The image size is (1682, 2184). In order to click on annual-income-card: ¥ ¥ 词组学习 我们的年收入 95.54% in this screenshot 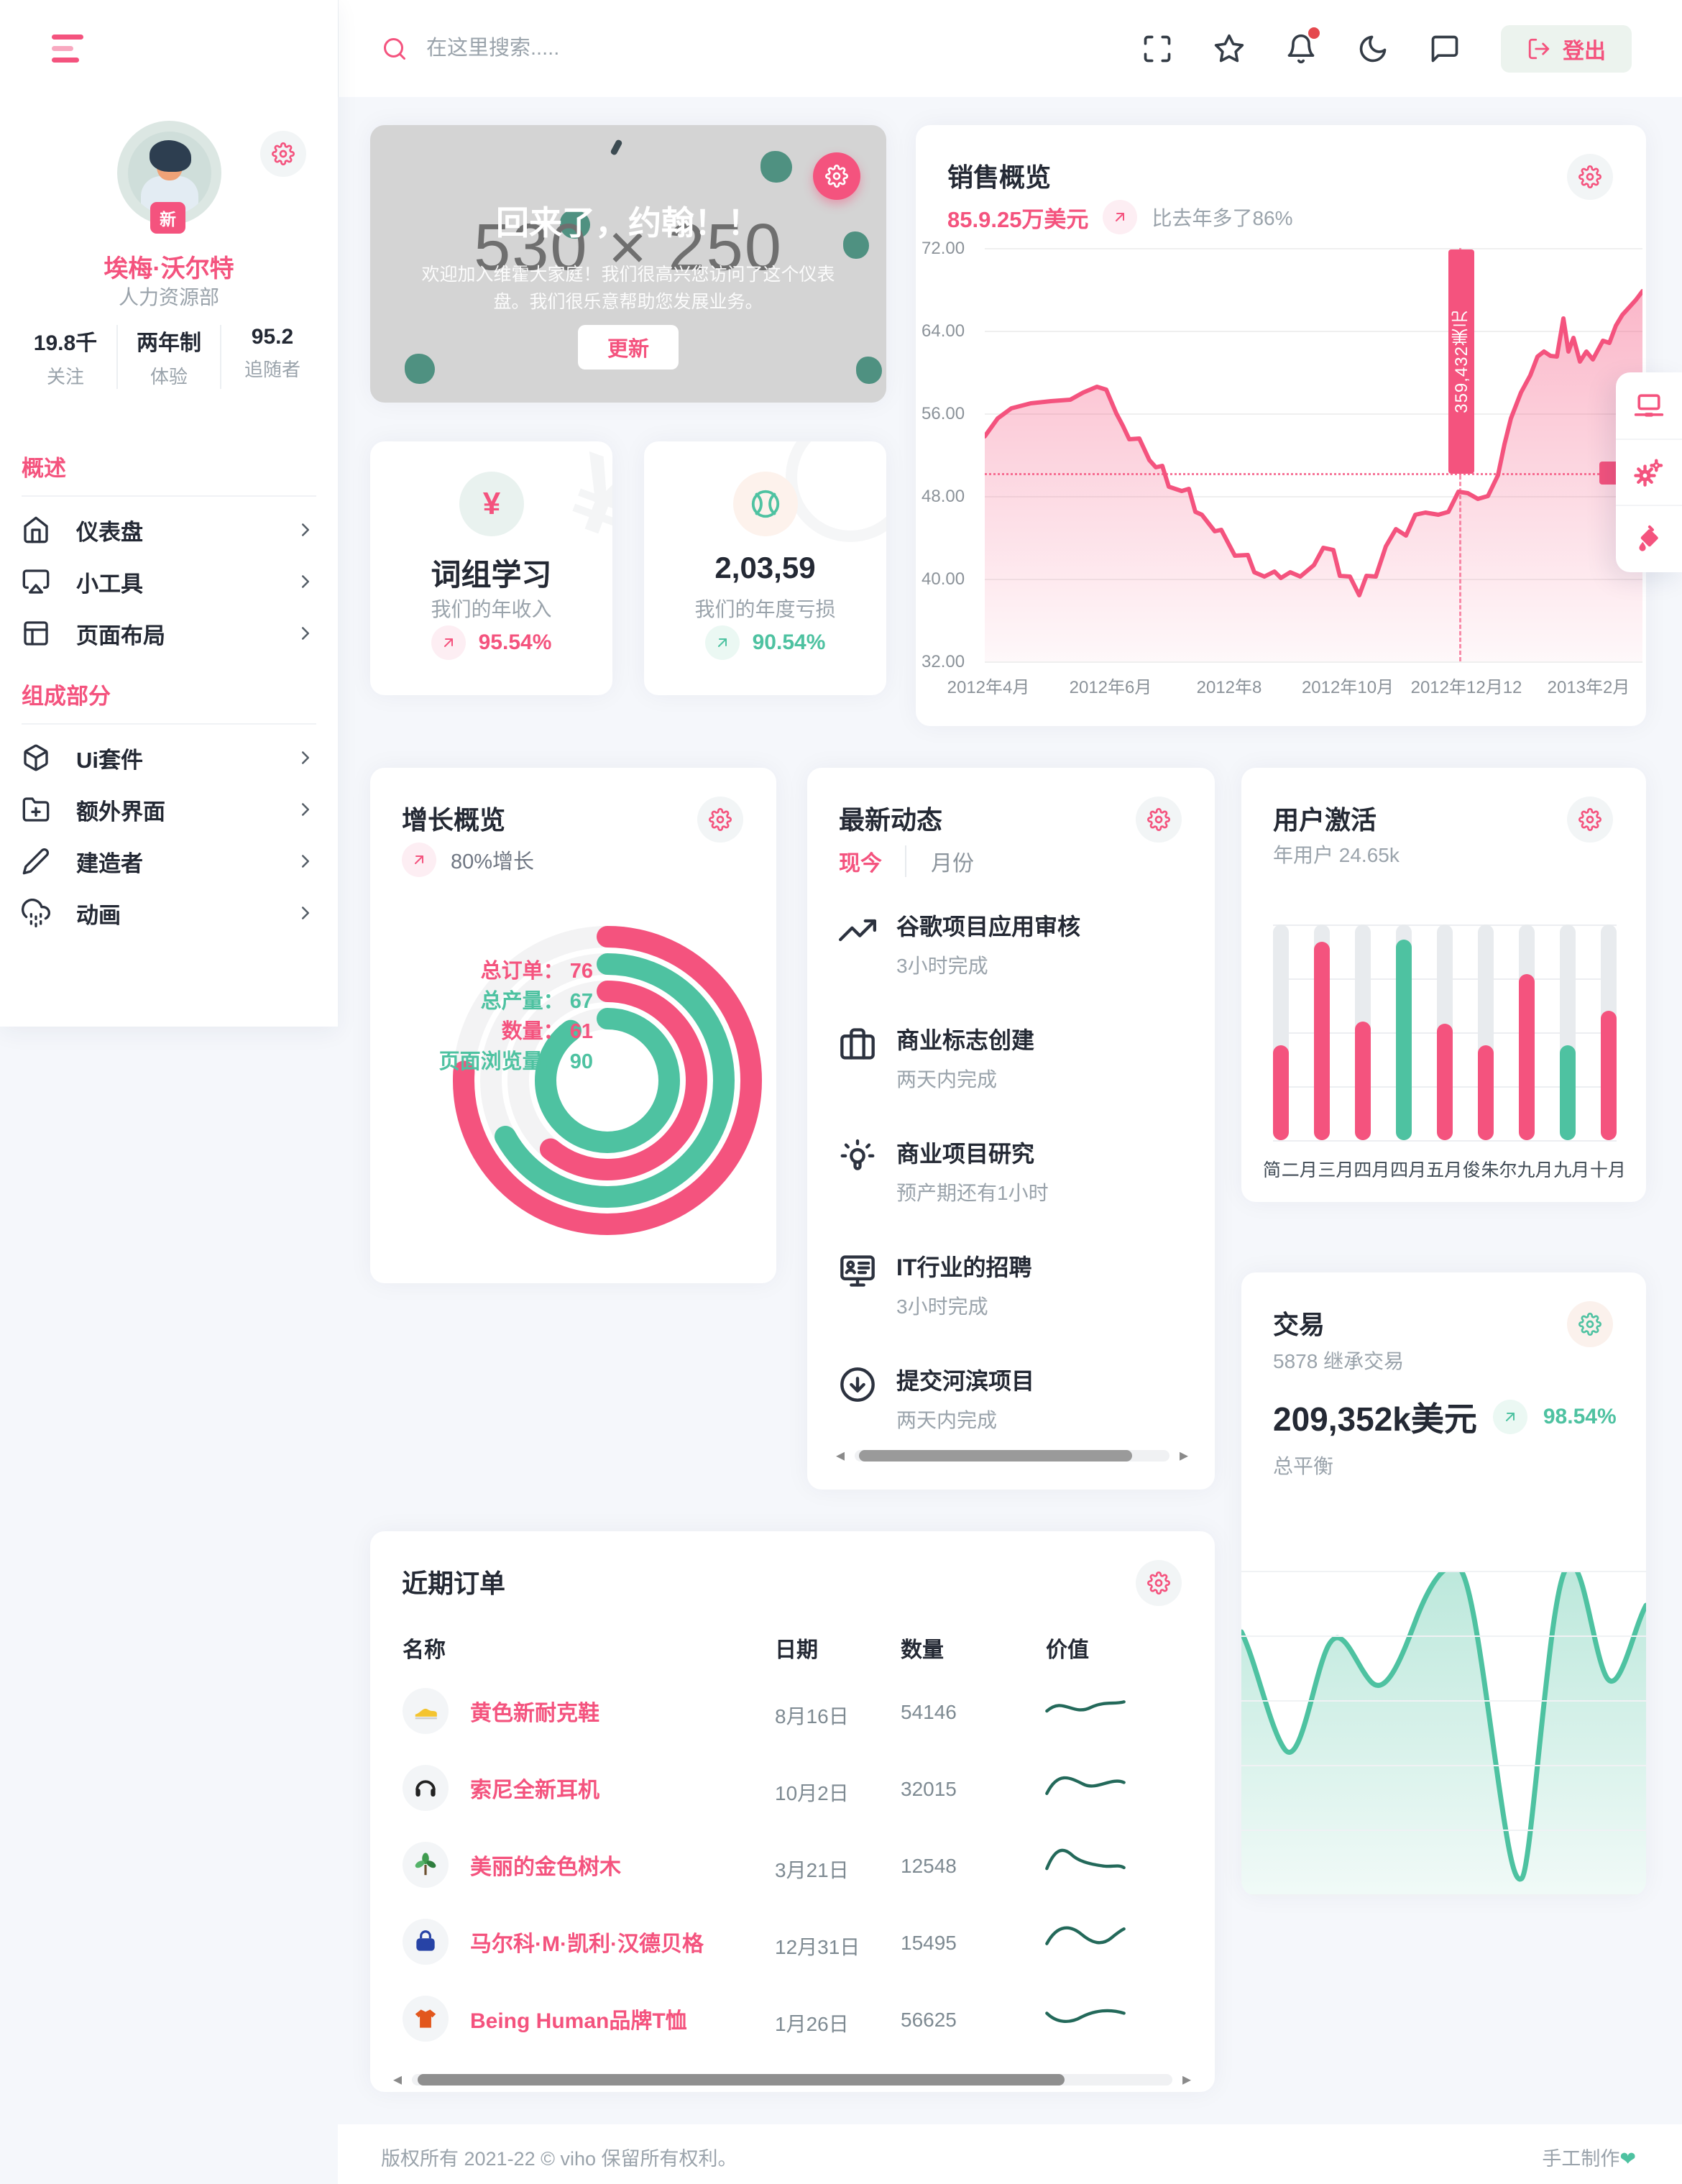, I will do `click(491, 568)`.